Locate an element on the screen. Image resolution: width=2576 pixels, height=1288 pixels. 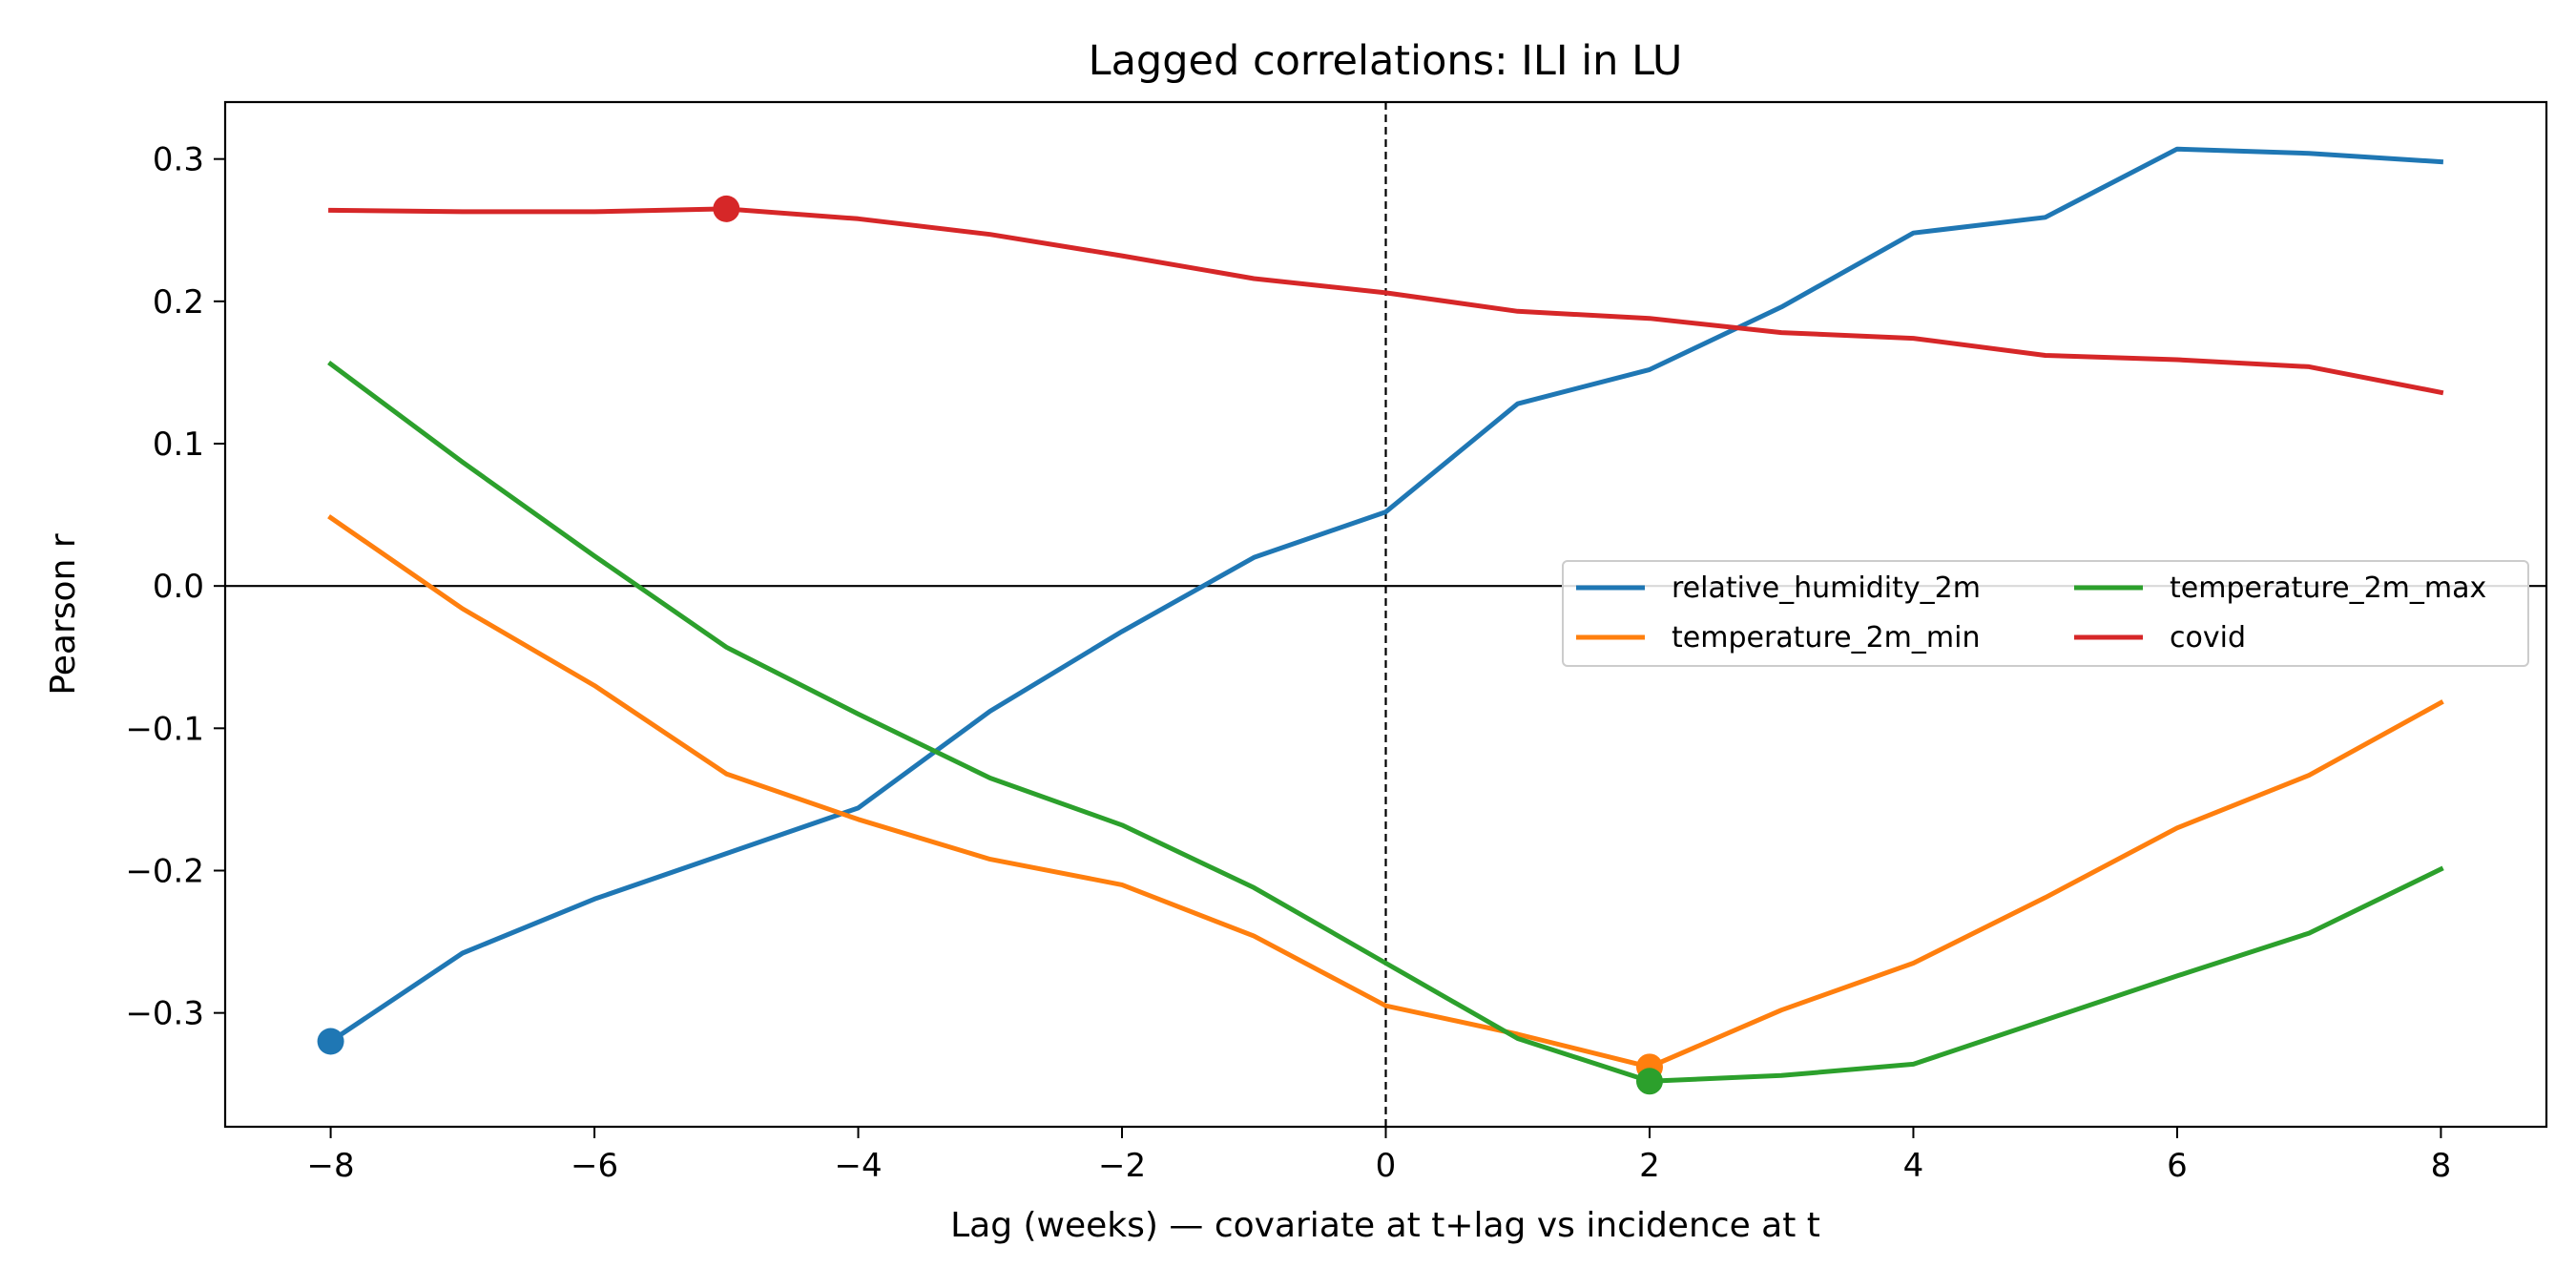
x-tick-label: 4 is located at coordinates (1913, 1166).